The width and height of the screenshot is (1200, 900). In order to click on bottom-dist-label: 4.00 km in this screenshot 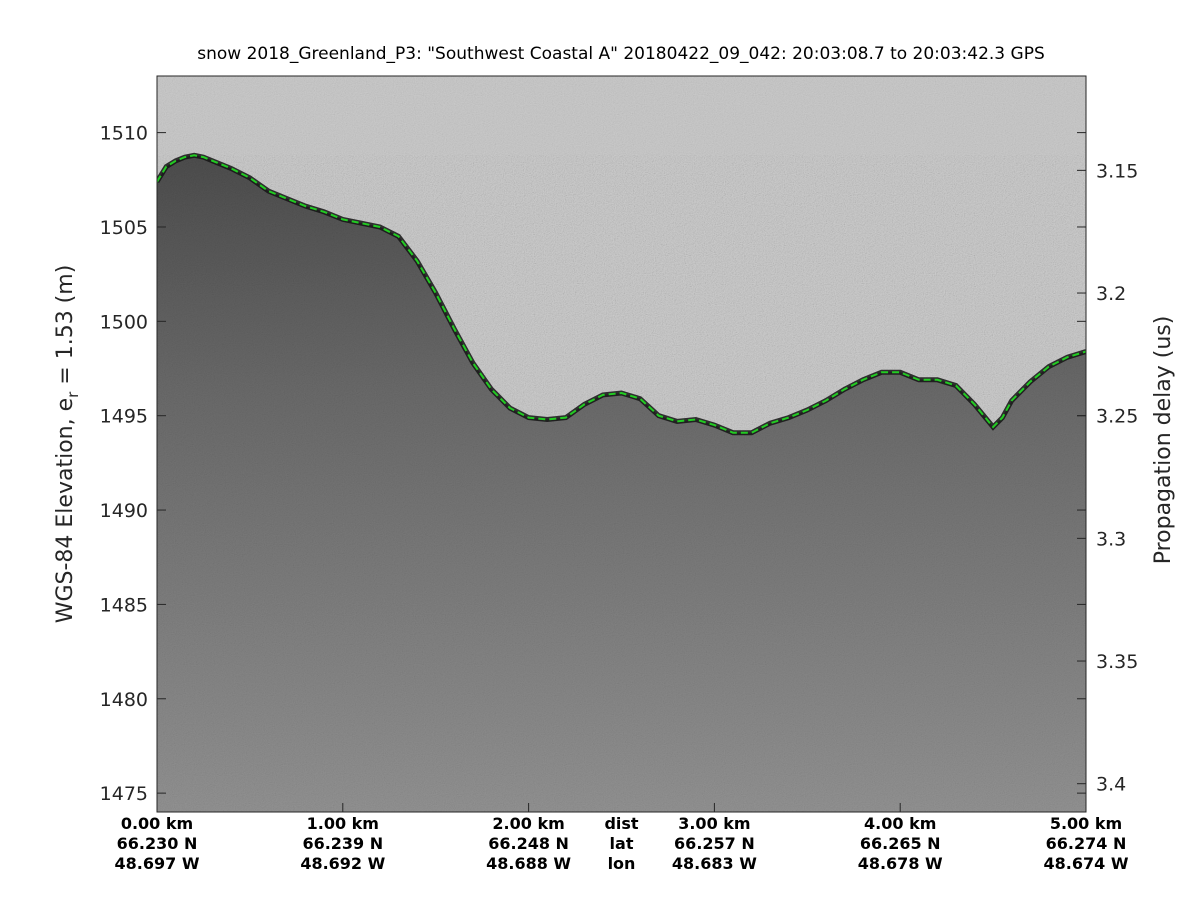, I will do `click(900, 823)`.